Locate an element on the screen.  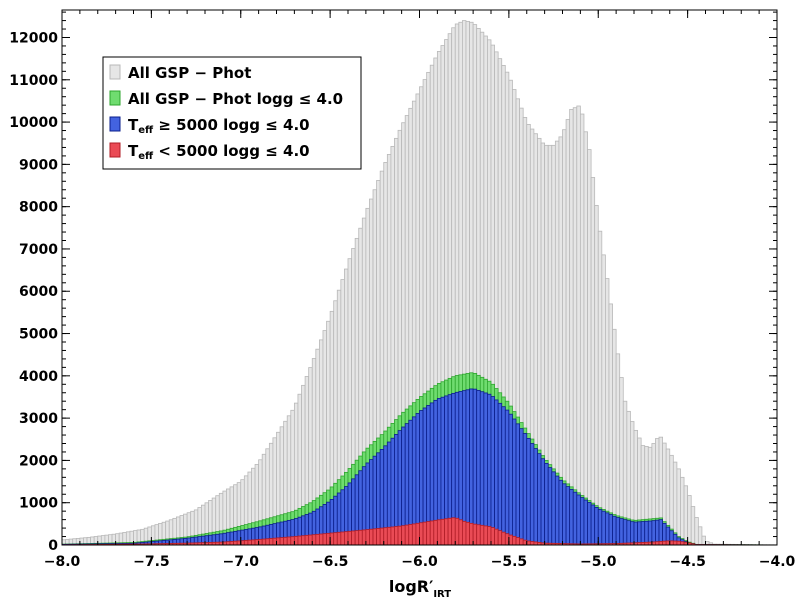
legend-swatch-cool is located at coordinates (115, 150).